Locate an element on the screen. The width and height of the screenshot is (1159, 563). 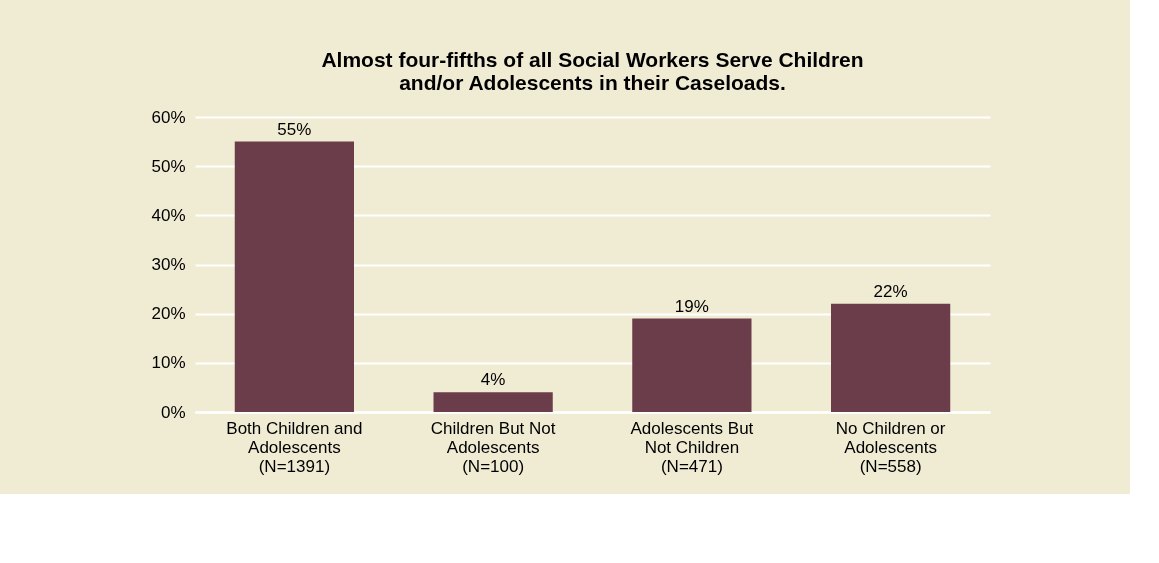
data-label: 55% is located at coordinates (294, 129).